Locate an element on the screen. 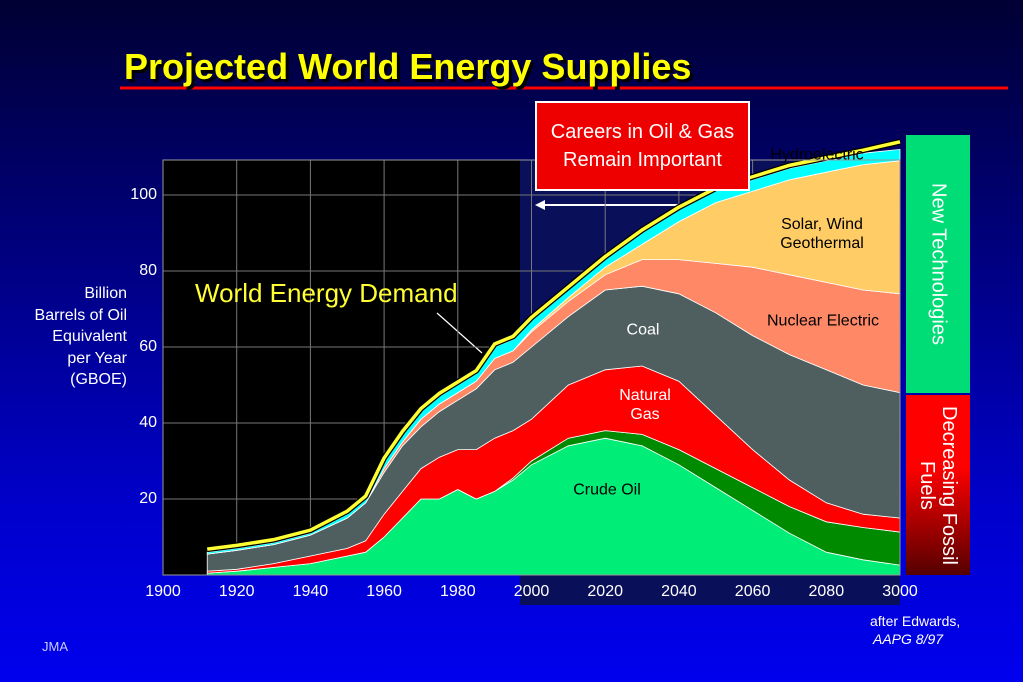 Image resolution: width=1023 pixels, height=682 pixels. x-tick-label: 1980 is located at coordinates (458, 591).